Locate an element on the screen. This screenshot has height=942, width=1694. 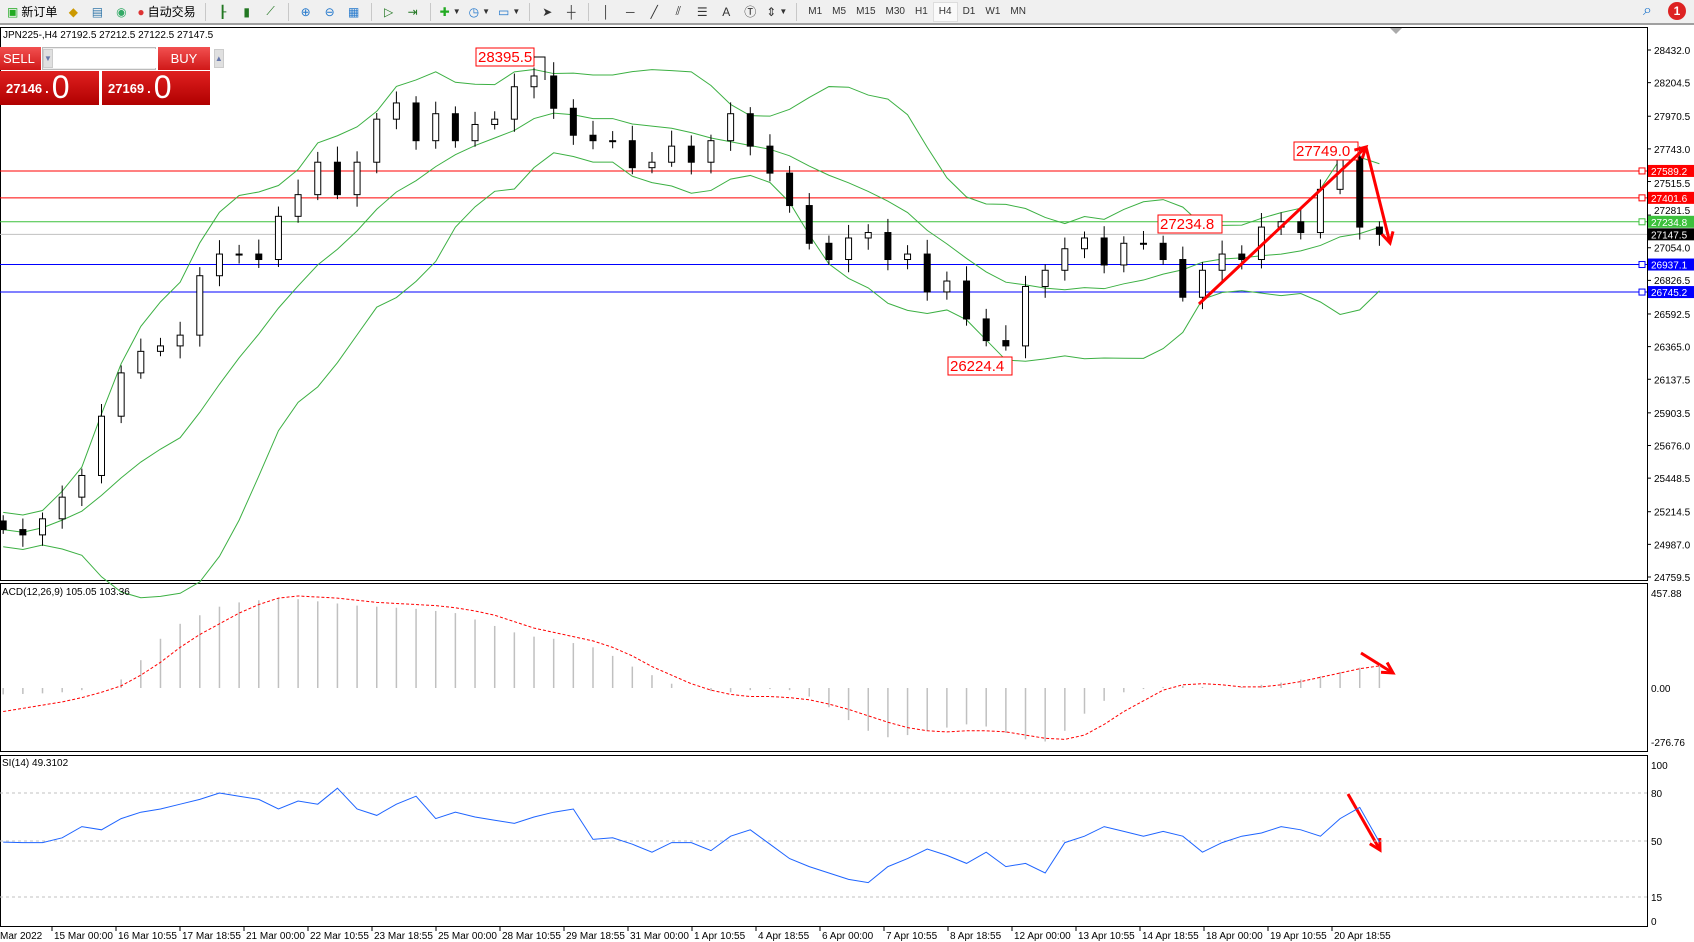
periods-button: ◷ ▼ is located at coordinates (479, 12).